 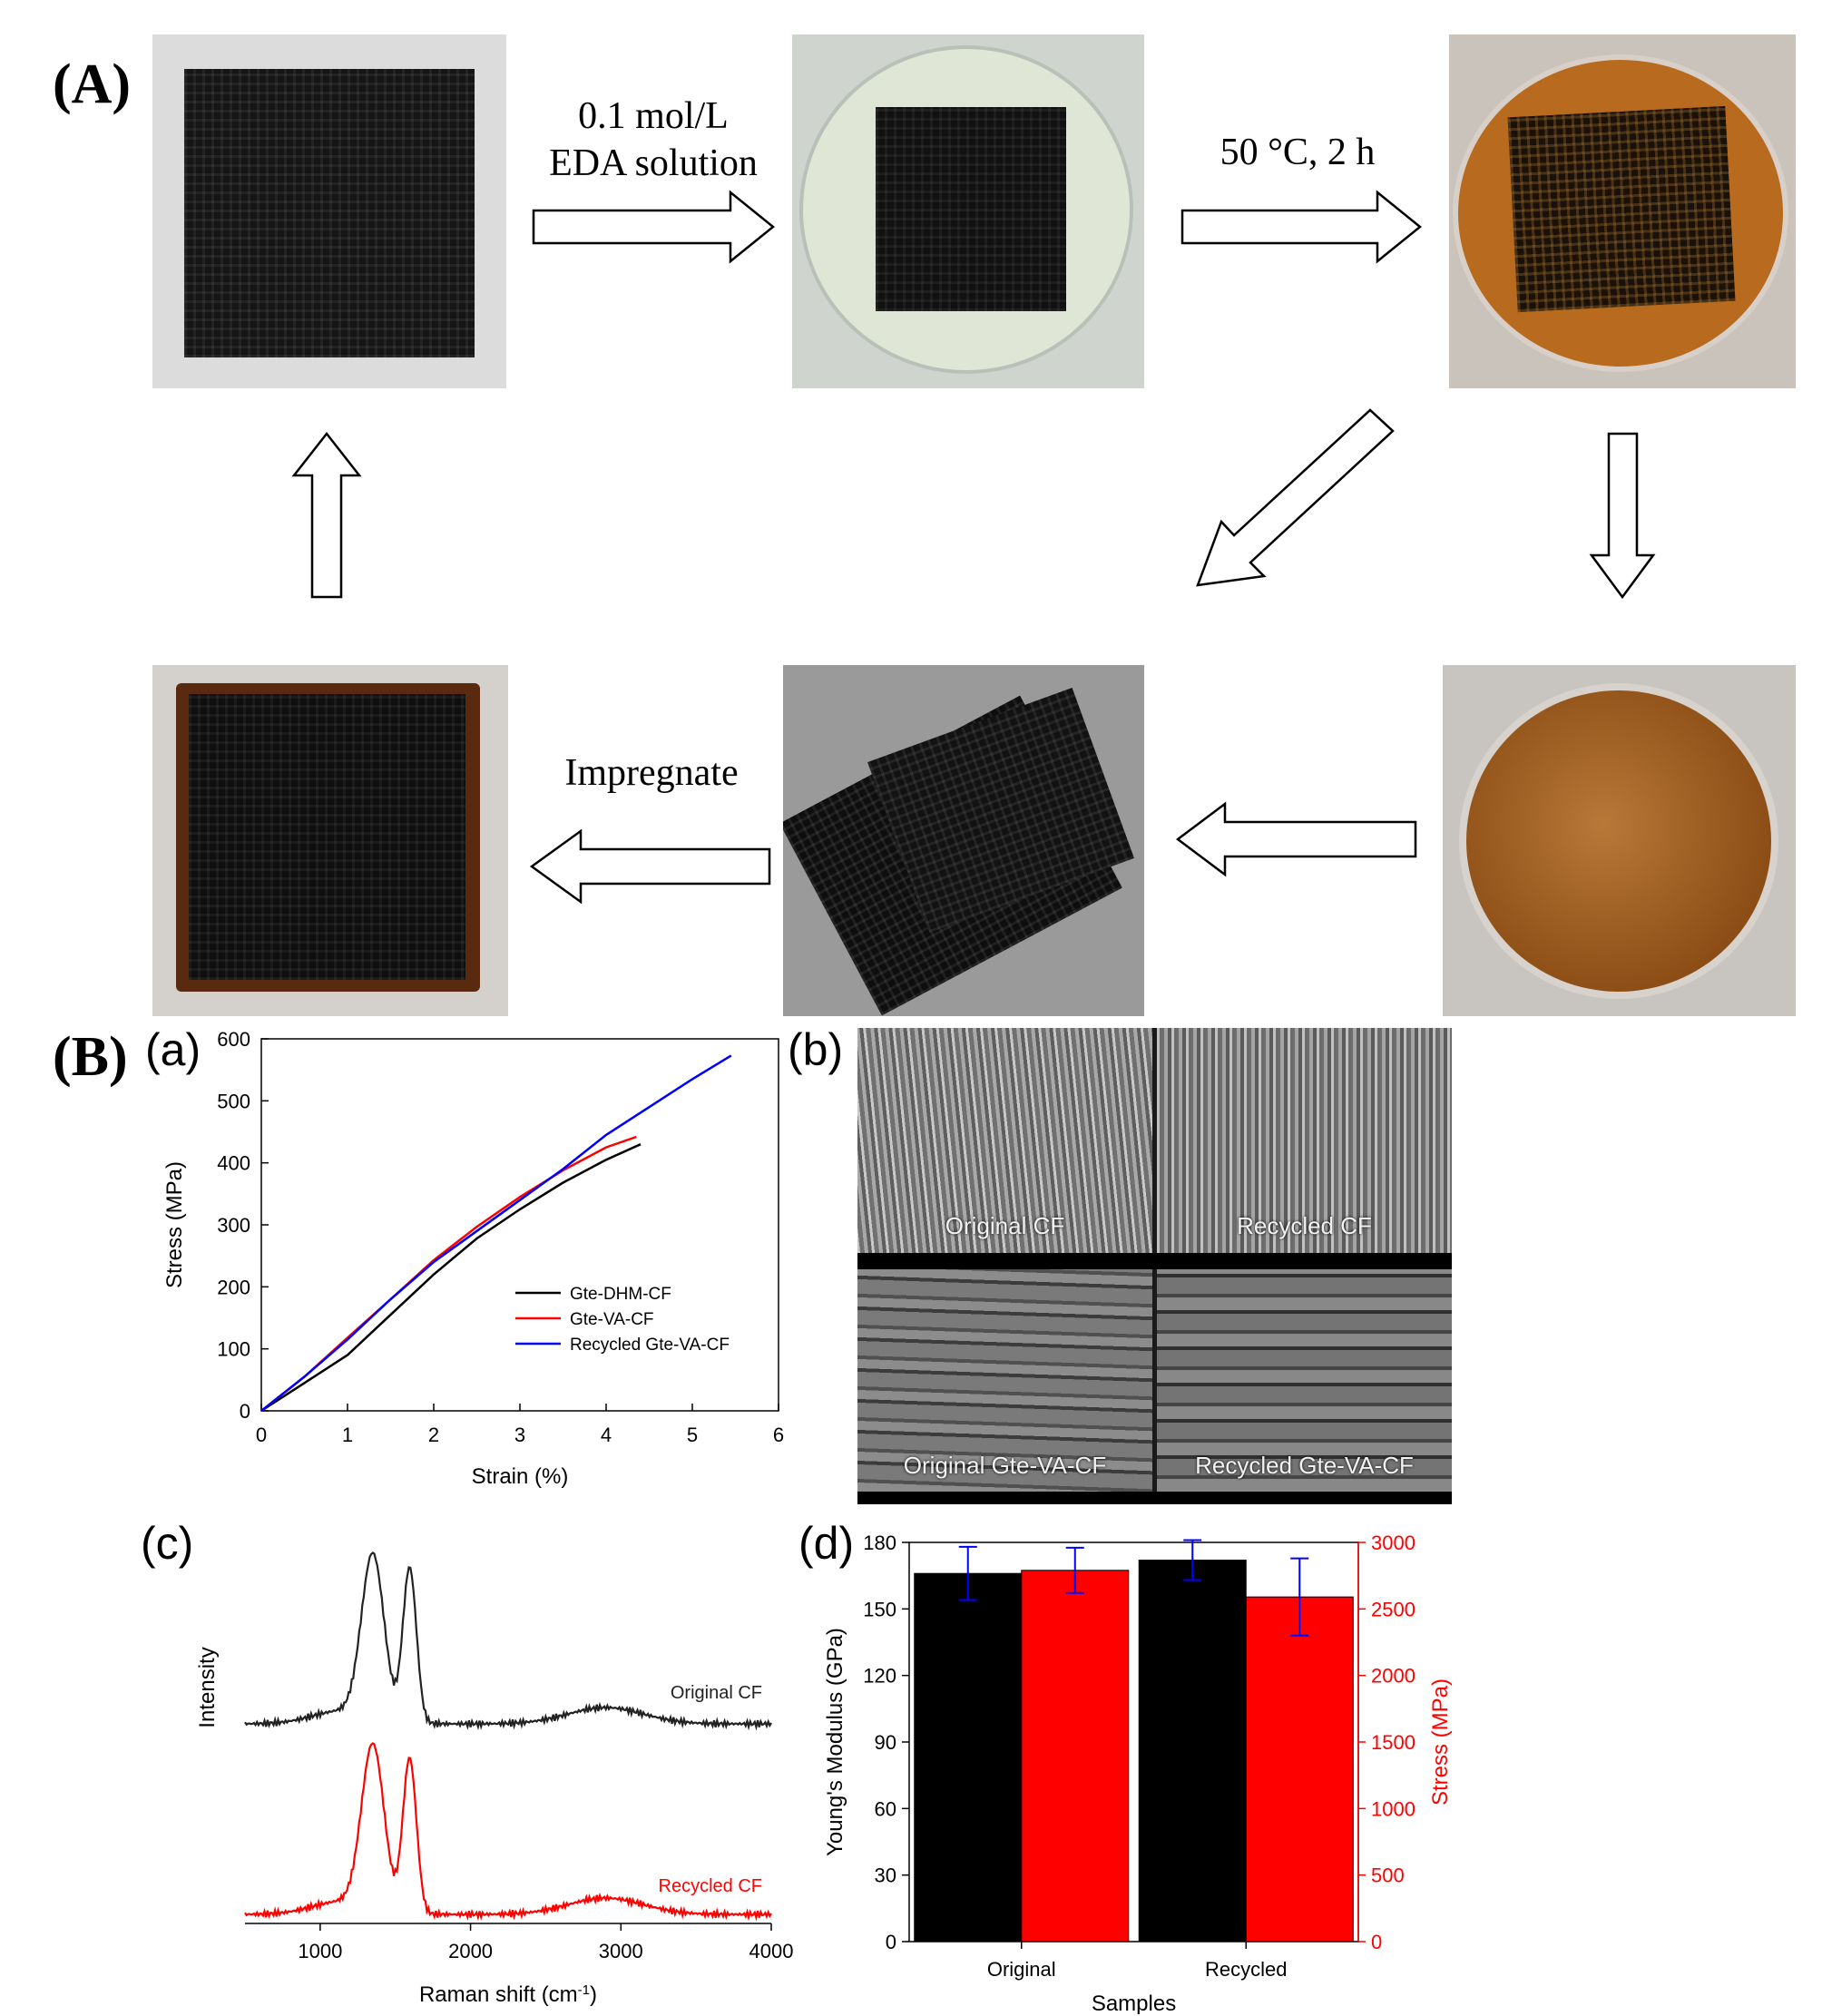 I want to click on raman-series-Recycled CF, so click(x=508, y=1832).